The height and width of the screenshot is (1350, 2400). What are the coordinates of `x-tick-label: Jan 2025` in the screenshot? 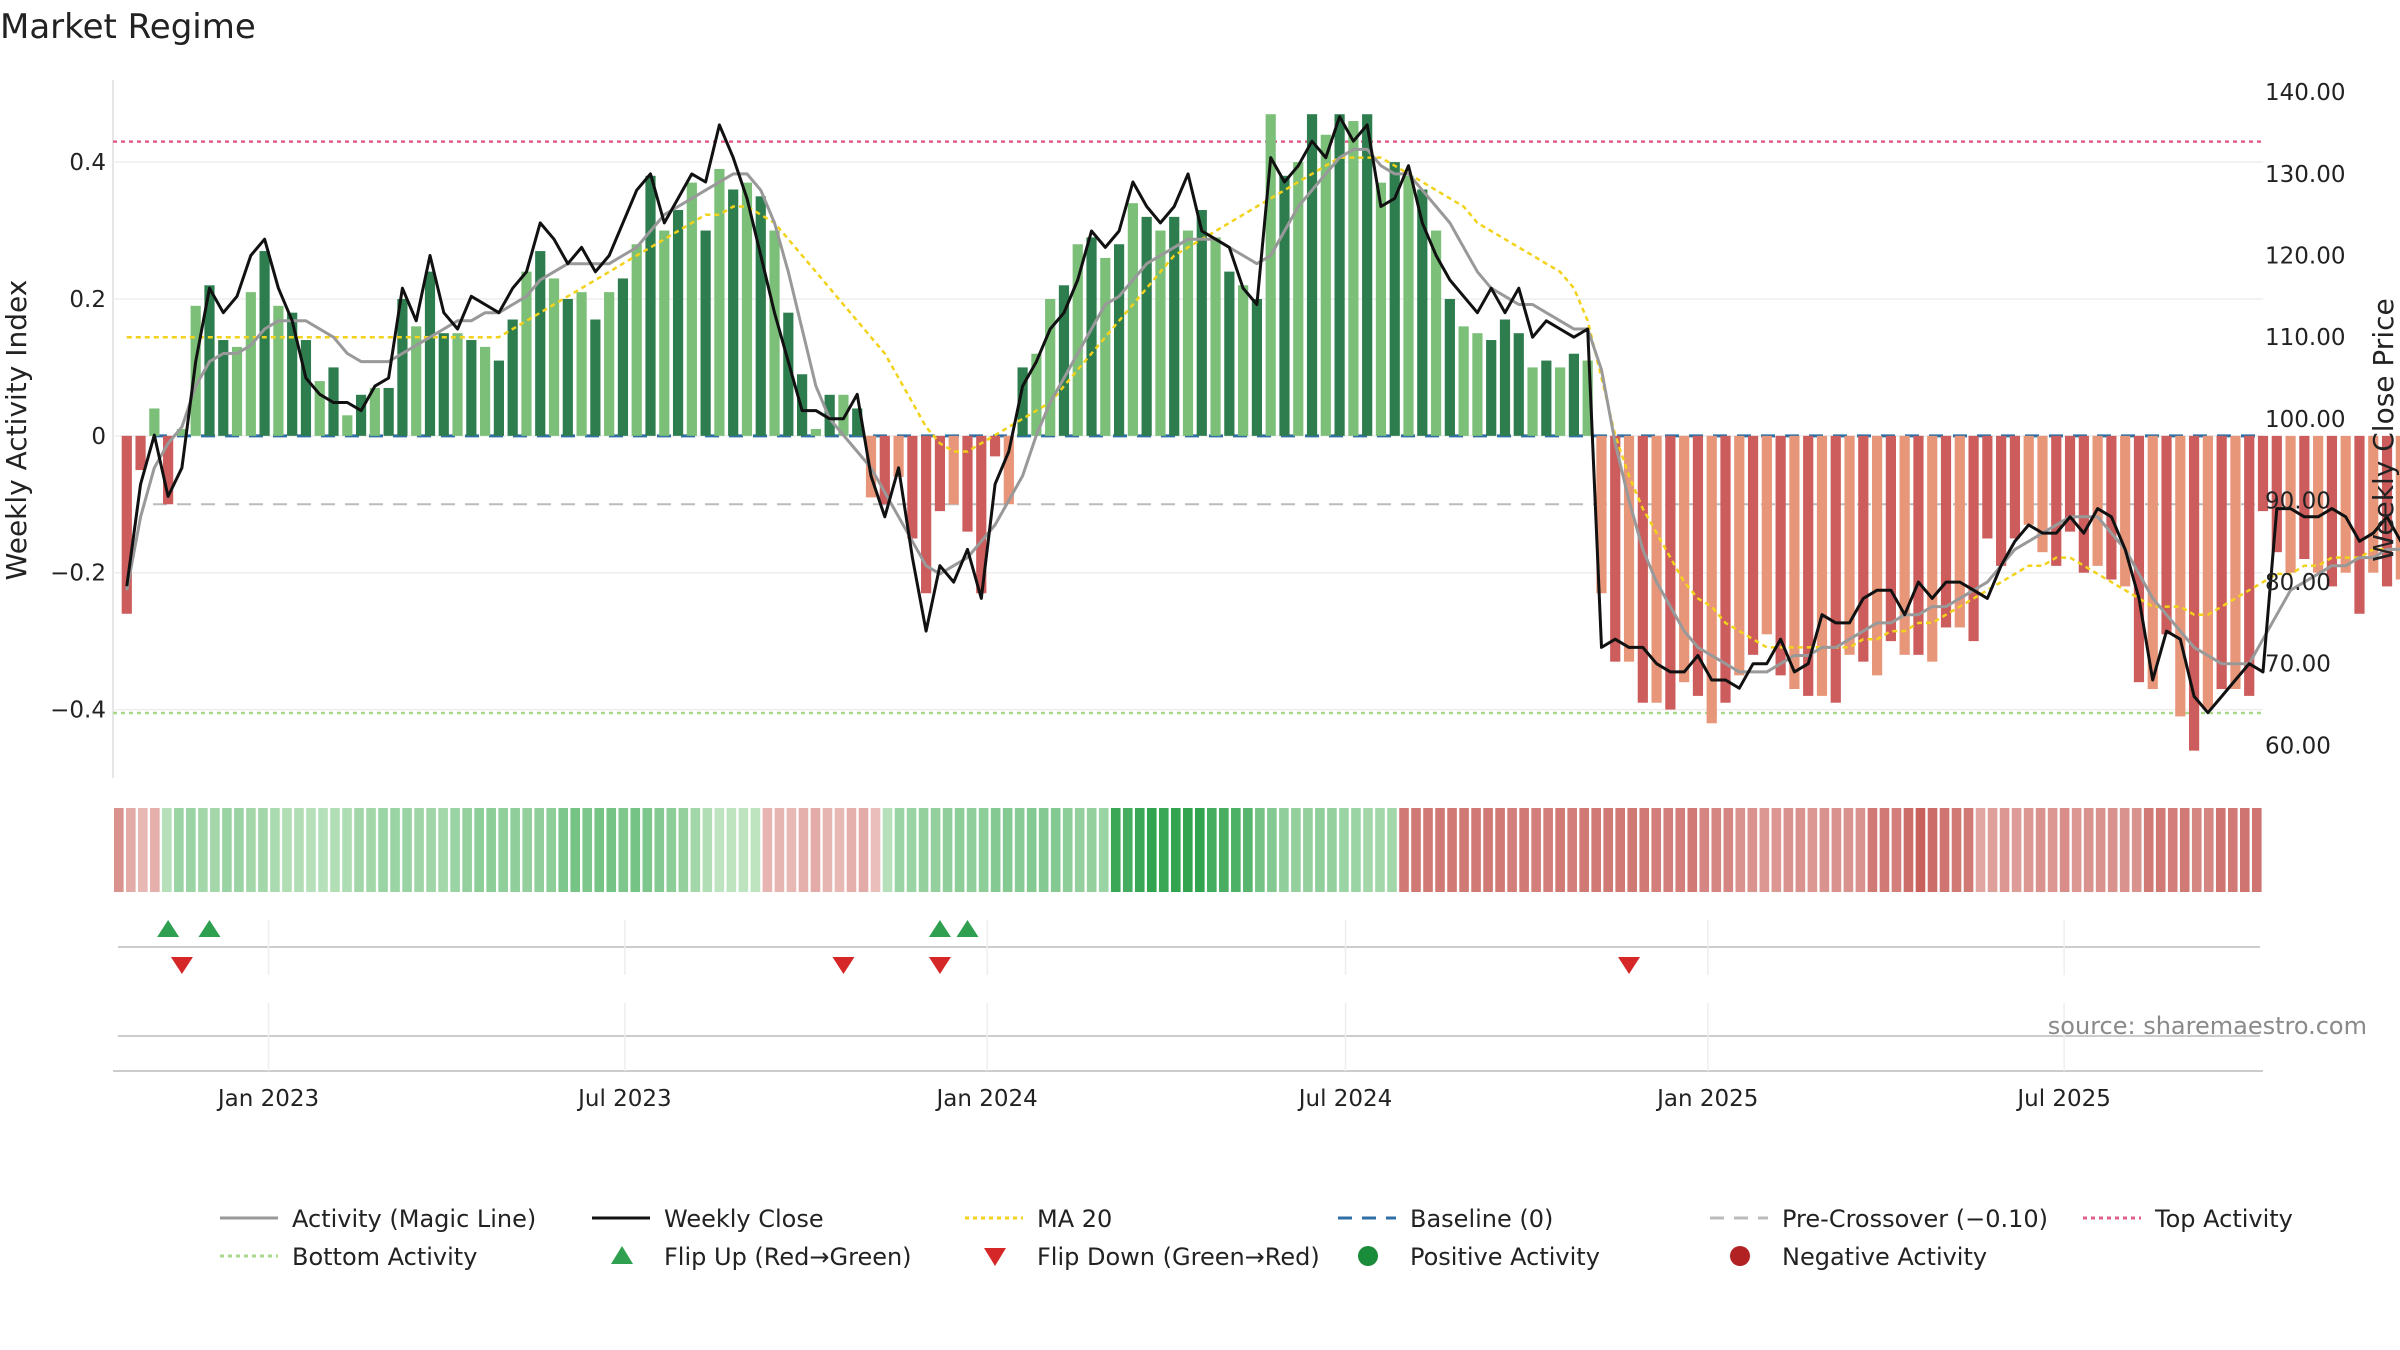 It's located at (1706, 1099).